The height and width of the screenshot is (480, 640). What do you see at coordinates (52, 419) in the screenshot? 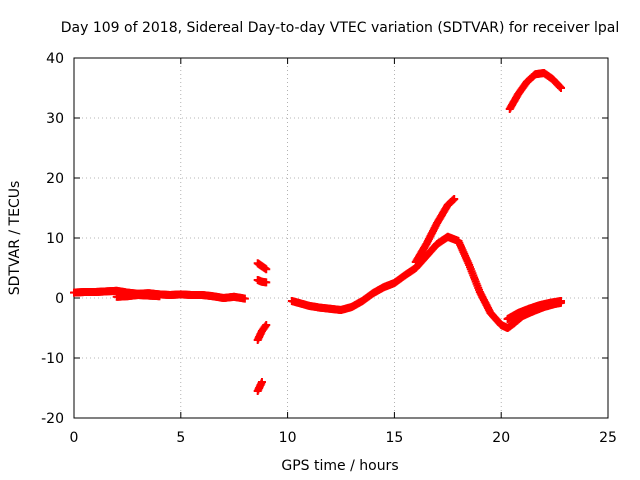
I see `y-tick-label: -20` at bounding box center [52, 419].